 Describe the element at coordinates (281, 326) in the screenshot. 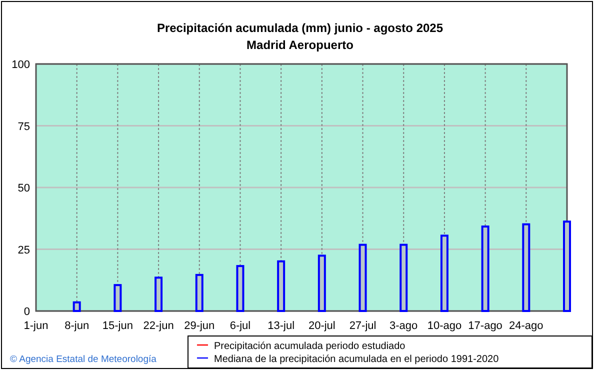

I see `x-tick-label: 13-jul` at that location.